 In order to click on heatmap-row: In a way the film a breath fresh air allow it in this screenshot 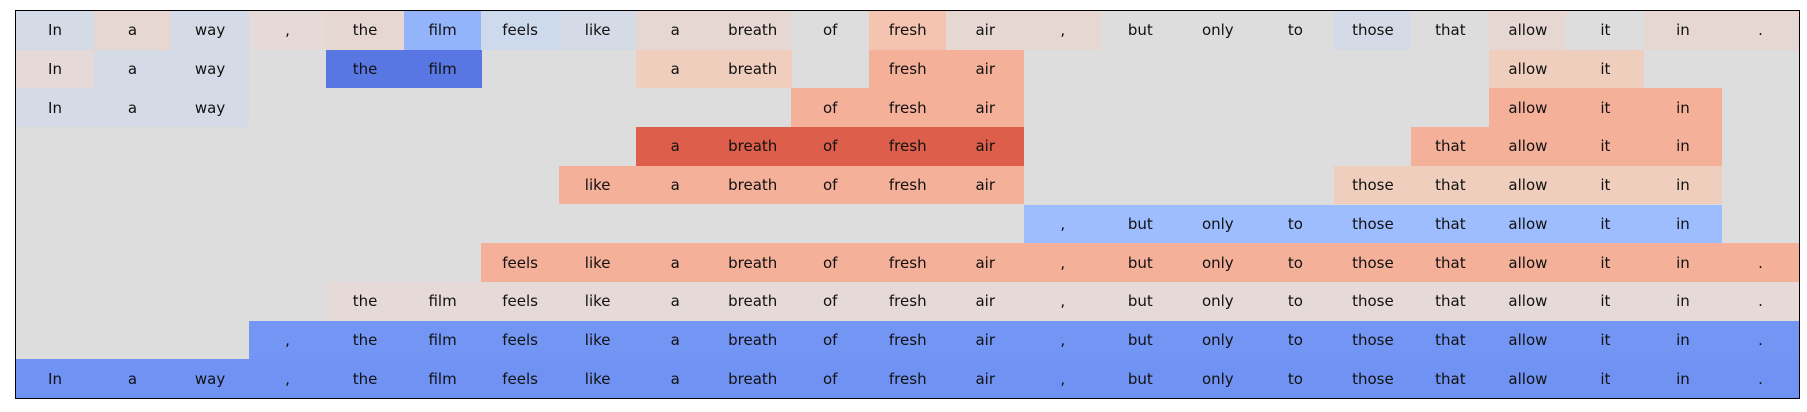, I will do `click(907, 69)`.